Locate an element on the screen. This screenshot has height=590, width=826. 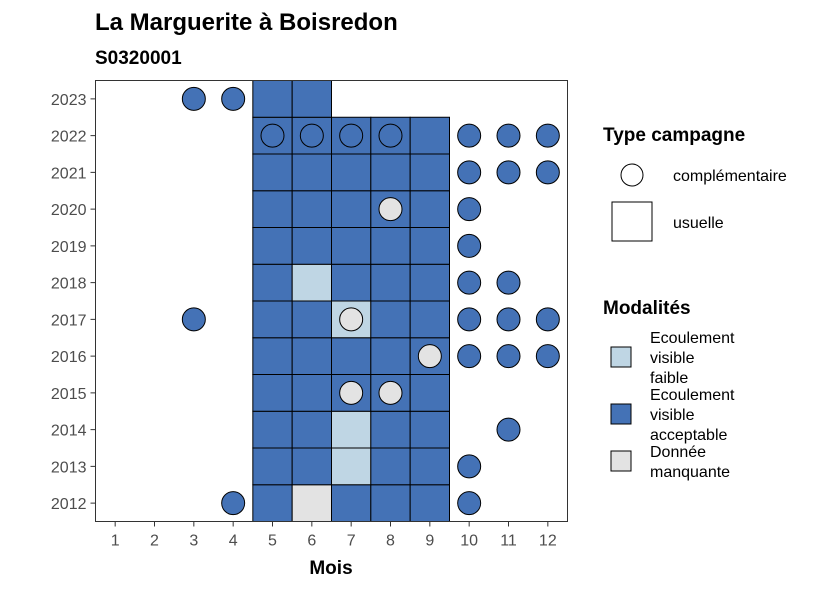
legend-type-campagne: Type campagne complémentaire usuelle is located at coordinates (695, 183).